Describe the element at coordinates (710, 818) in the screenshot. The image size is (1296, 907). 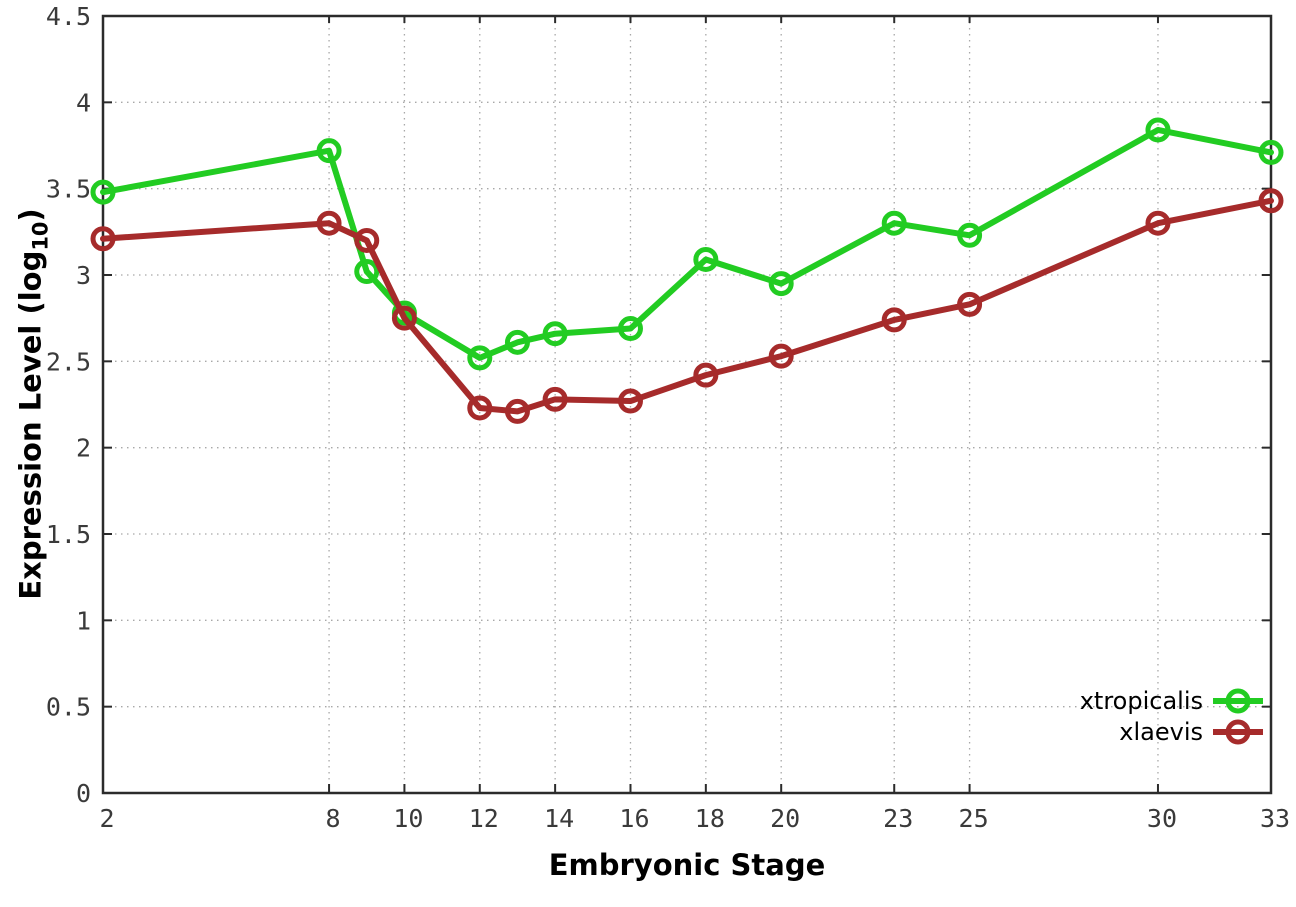
I see `x-tick-label: 18` at that location.